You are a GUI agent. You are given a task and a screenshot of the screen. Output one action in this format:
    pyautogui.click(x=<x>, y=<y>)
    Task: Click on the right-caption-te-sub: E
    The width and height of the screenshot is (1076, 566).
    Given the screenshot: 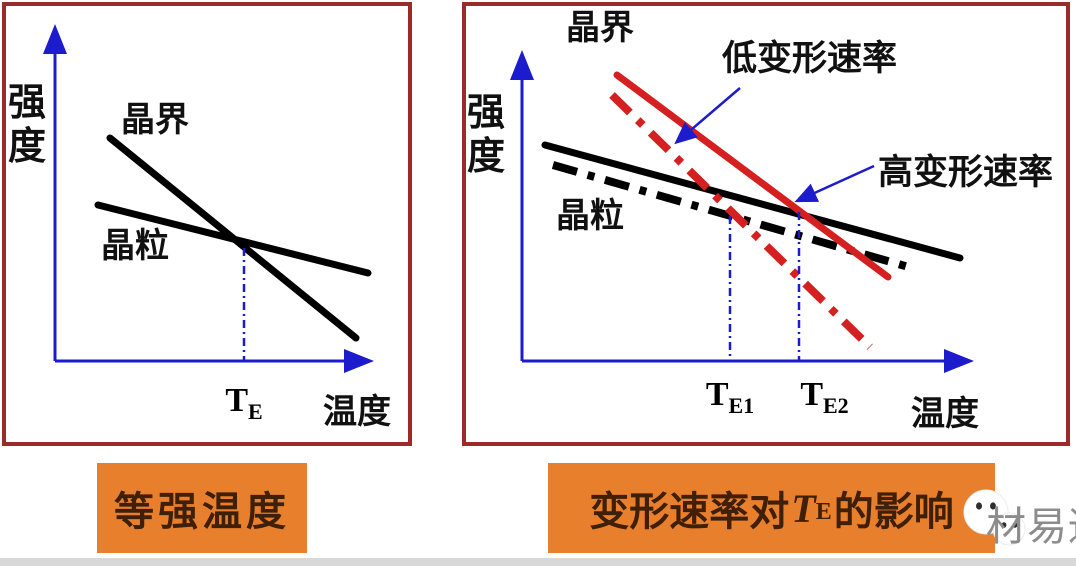 What is the action you would take?
    pyautogui.click(x=823, y=511)
    